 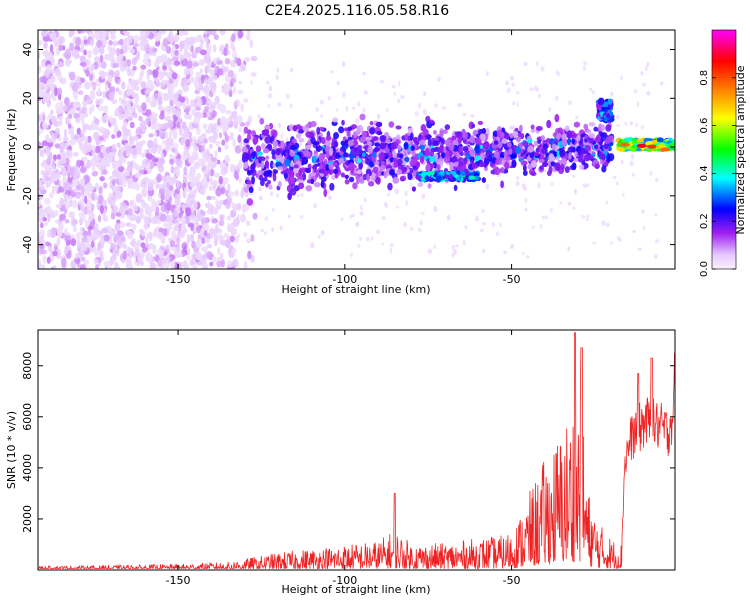 What do you see at coordinates (704, 78) in the screenshot?
I see `colorbar-tick-label: 0.8` at bounding box center [704, 78].